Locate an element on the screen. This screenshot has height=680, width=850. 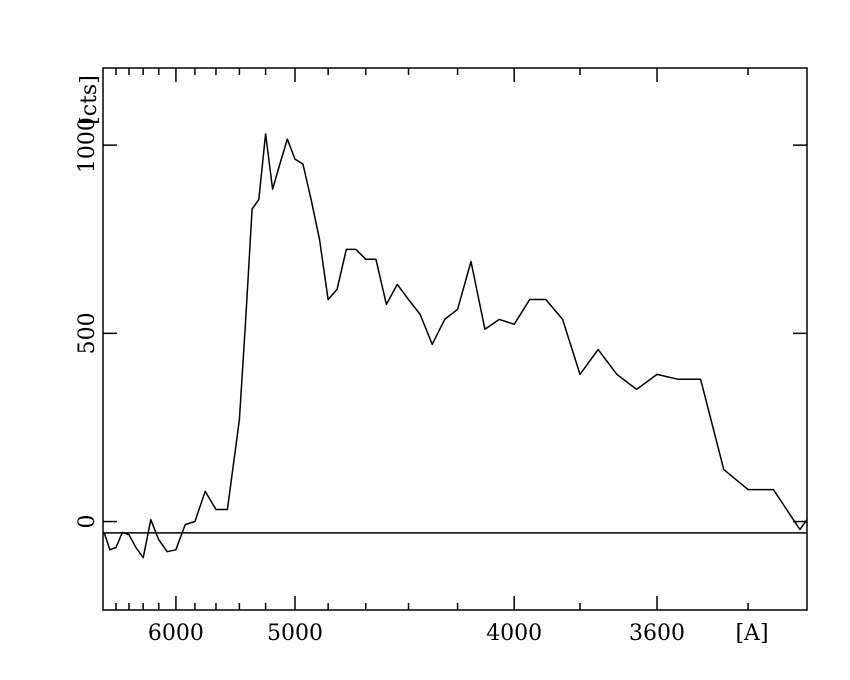
x-tick-label: 3600 is located at coordinates (657, 633).